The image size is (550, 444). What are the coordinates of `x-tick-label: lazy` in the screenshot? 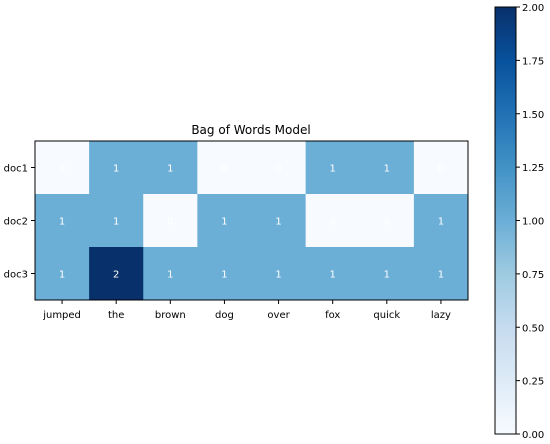 It's located at (441, 315).